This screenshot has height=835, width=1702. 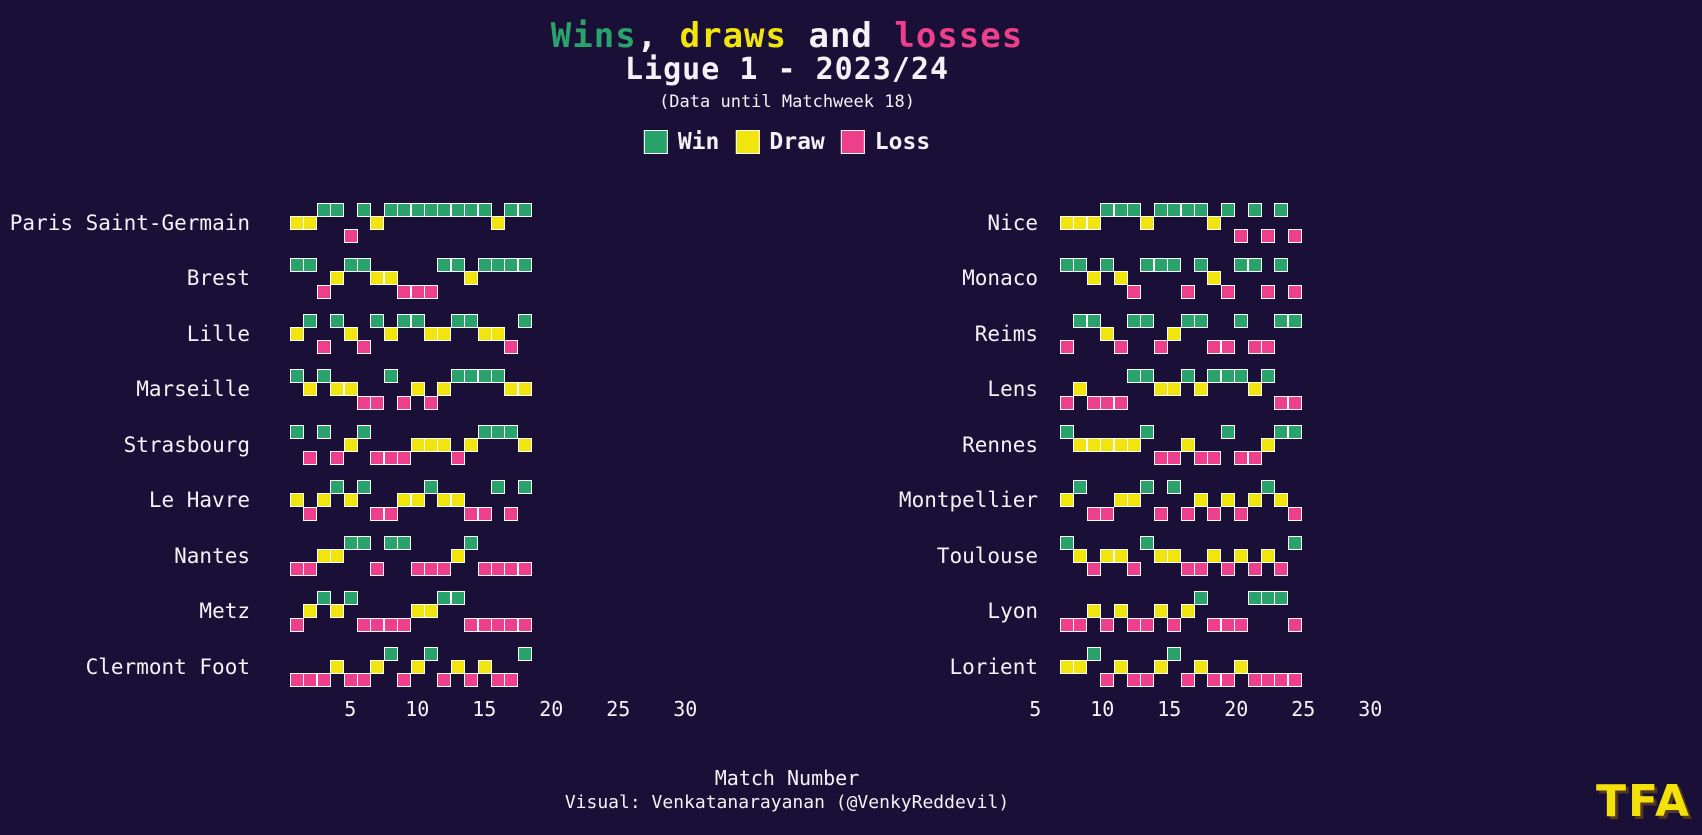 I want to click on team-label-lens: Lens, so click(x=1012, y=389).